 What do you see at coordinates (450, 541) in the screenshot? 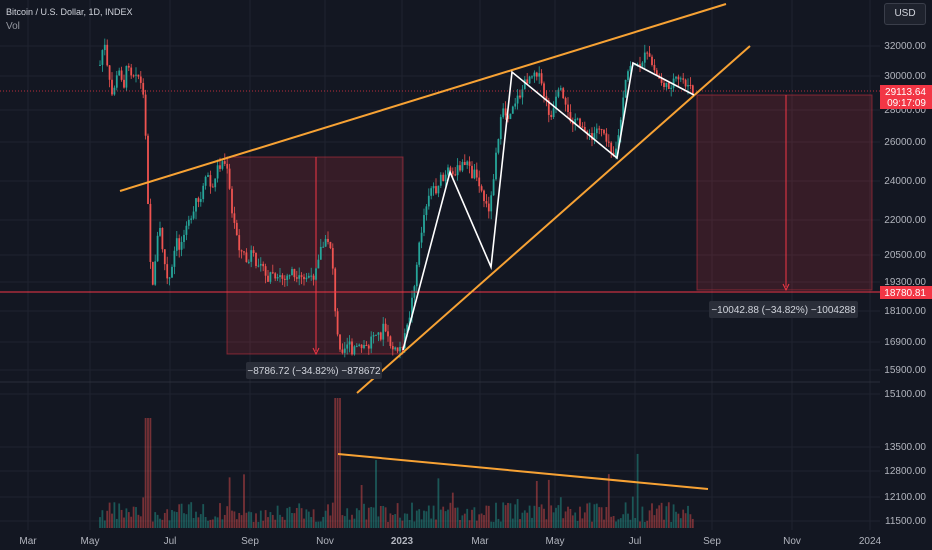
I see `time-axis: Mar May Jul Sep Nov 2023 Mar May Jul Sep Nov 2024` at bounding box center [450, 541].